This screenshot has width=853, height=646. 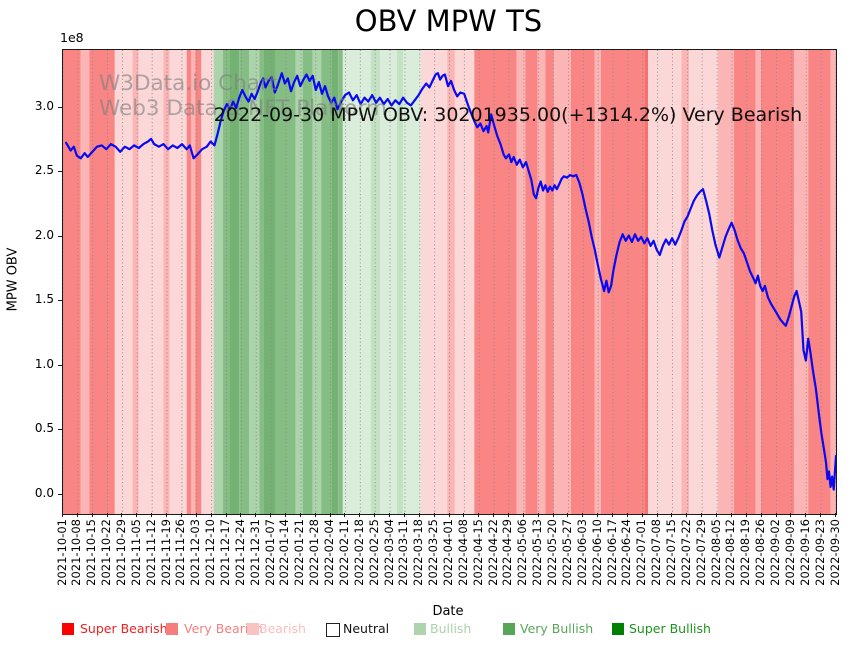 I want to click on x-tick-label: 2022-06-17, so click(x=611, y=552).